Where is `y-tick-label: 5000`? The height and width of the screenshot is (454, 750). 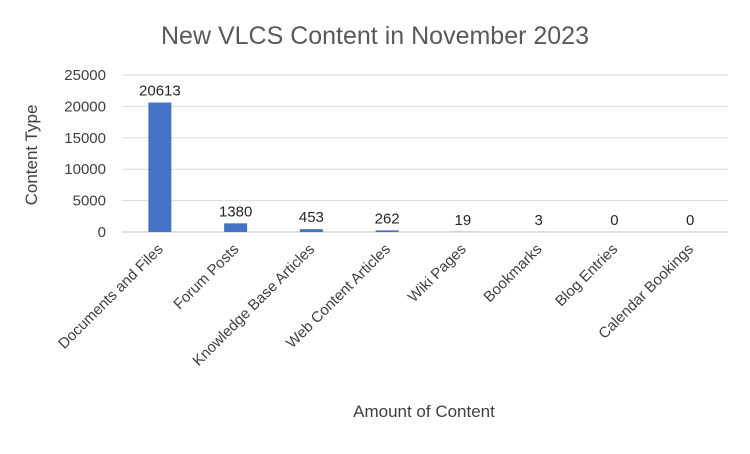 y-tick-label: 5000 is located at coordinates (89, 201).